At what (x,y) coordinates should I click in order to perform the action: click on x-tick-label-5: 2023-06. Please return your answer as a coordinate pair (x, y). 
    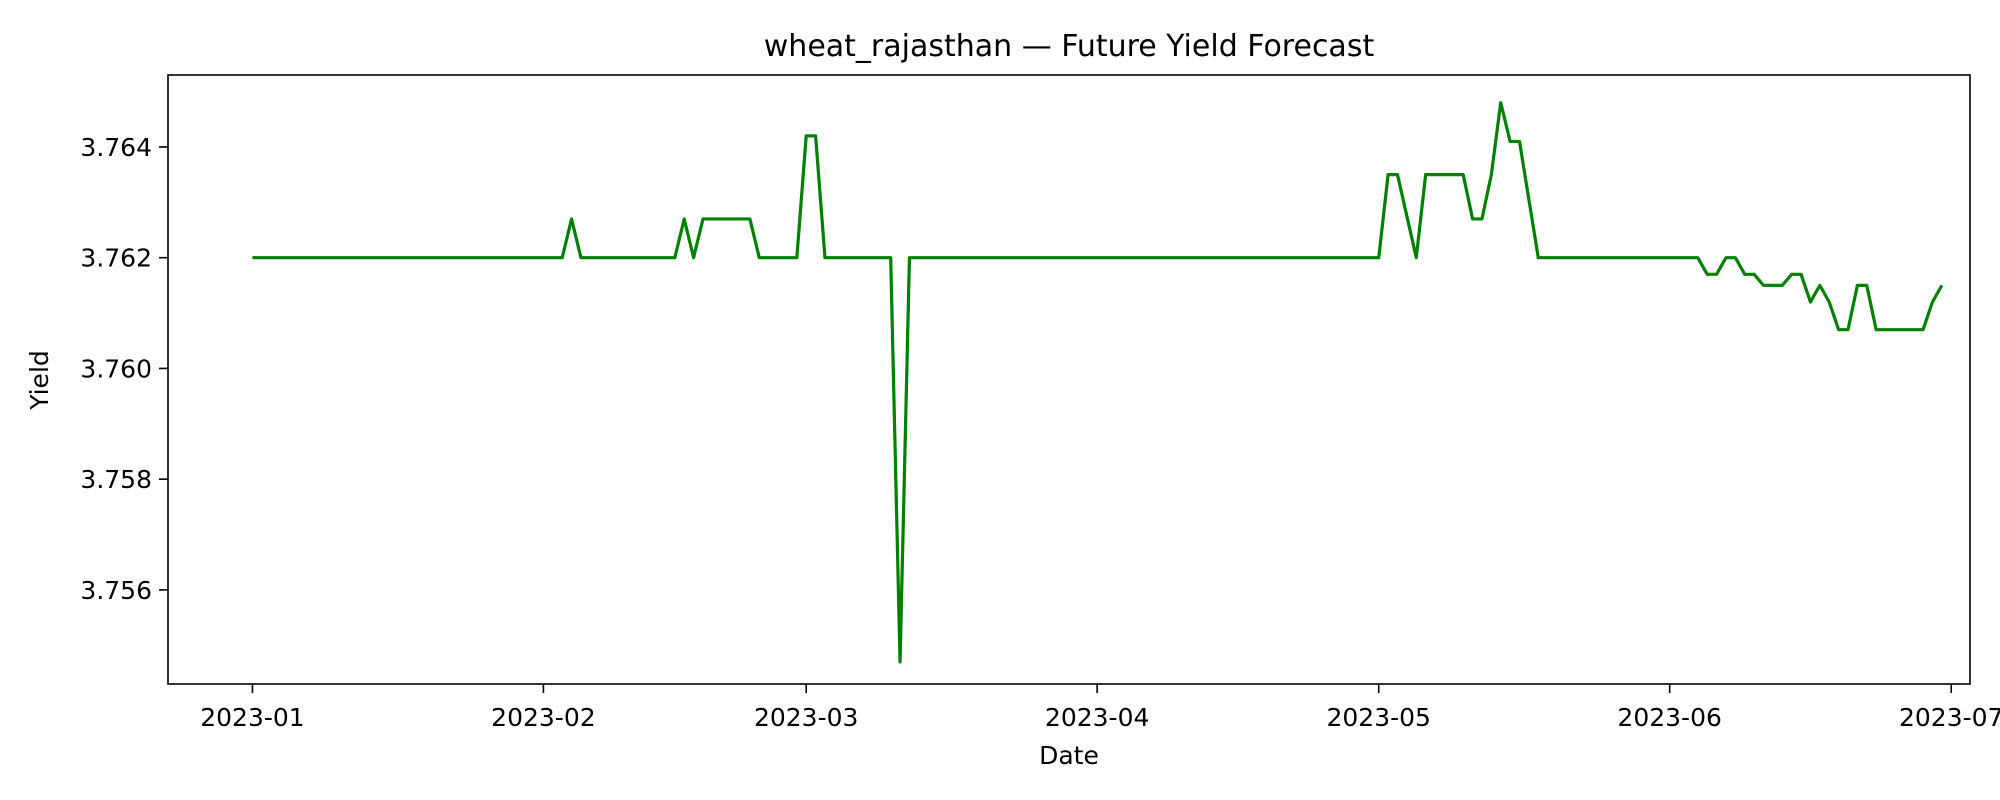
    Looking at the image, I should click on (1669, 717).